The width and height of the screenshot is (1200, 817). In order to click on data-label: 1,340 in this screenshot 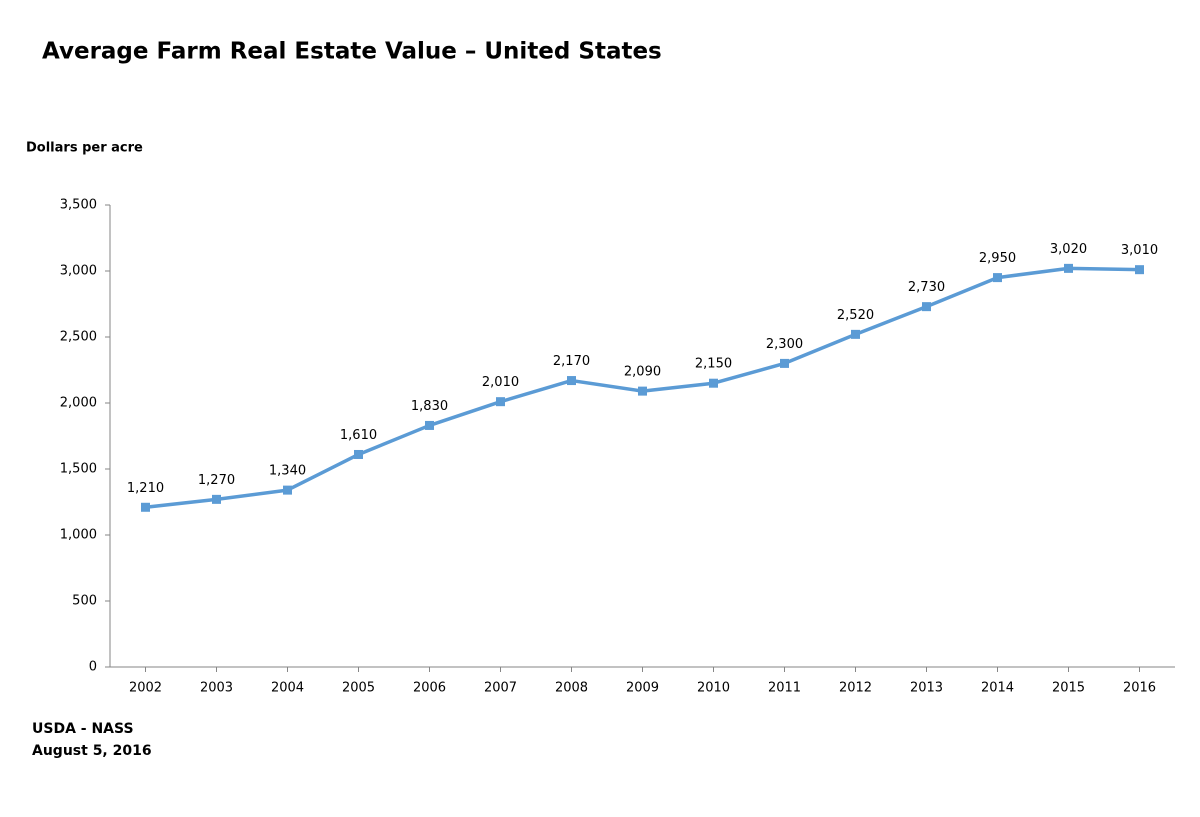, I will do `click(287, 471)`.